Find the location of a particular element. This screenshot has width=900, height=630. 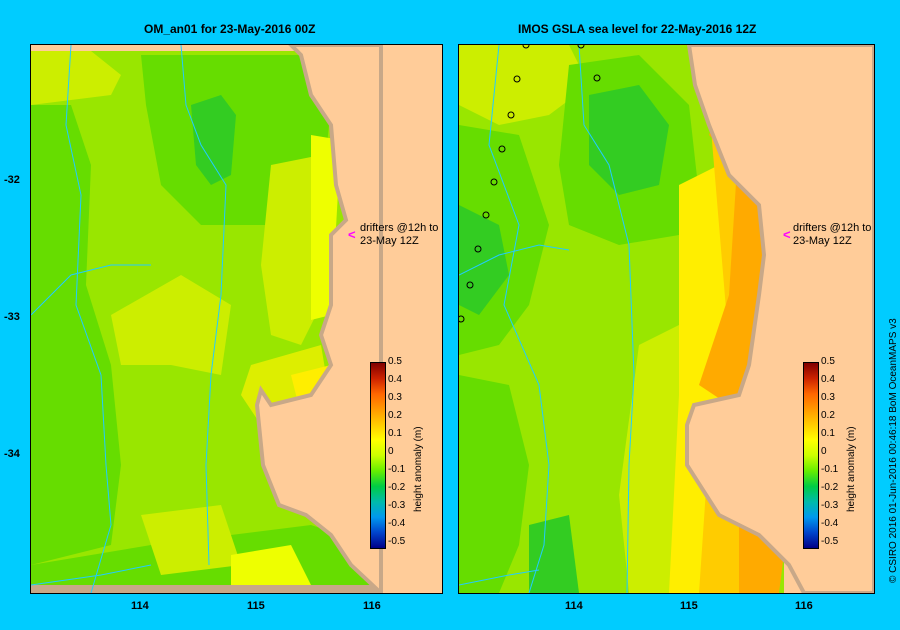

y-tick-label: -34 is located at coordinates (12, 454).